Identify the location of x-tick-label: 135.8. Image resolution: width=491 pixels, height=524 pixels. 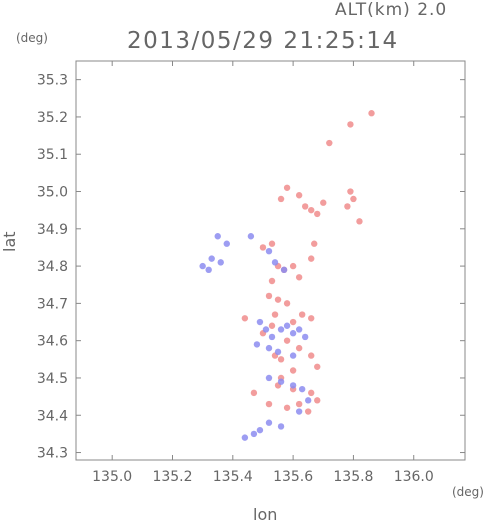
(353, 477).